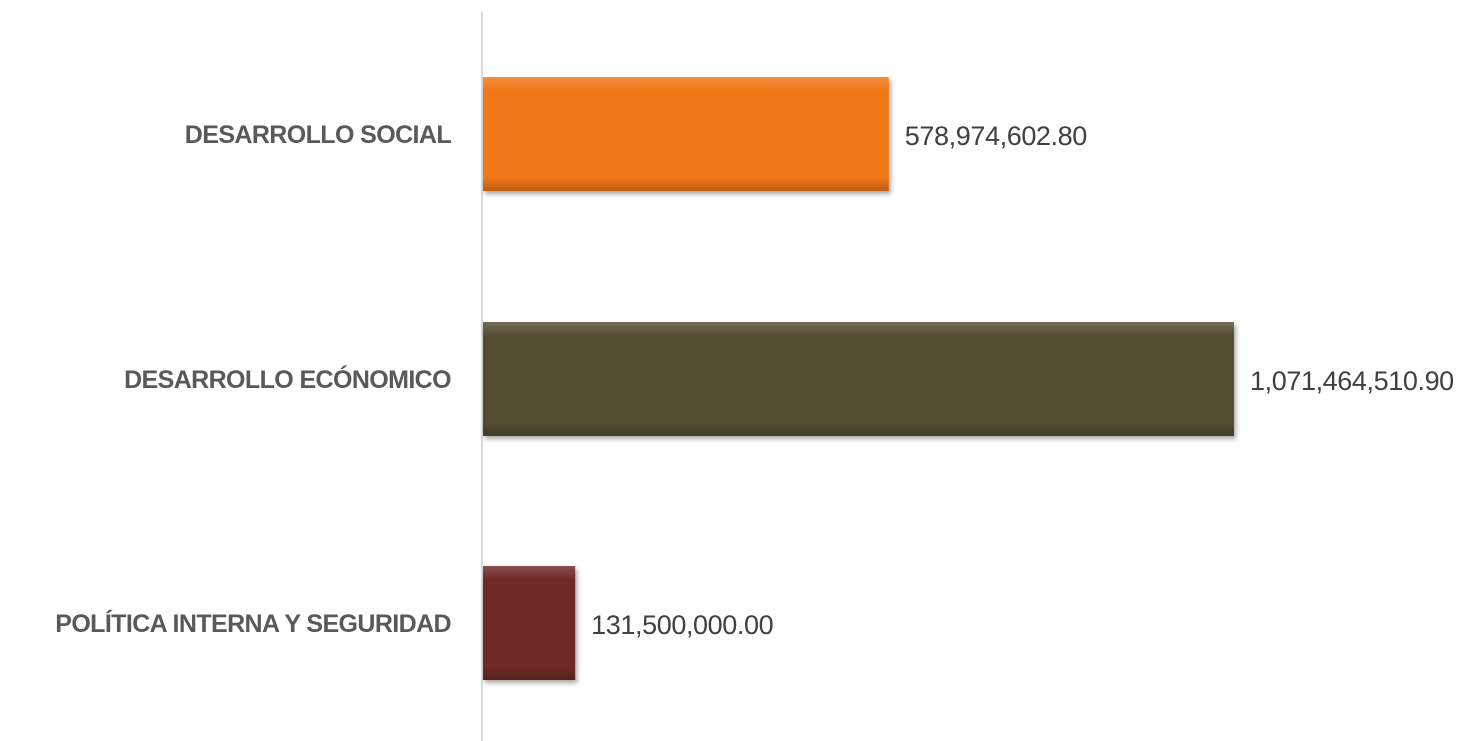  I want to click on bar-desarrollo-economico, so click(858, 379).